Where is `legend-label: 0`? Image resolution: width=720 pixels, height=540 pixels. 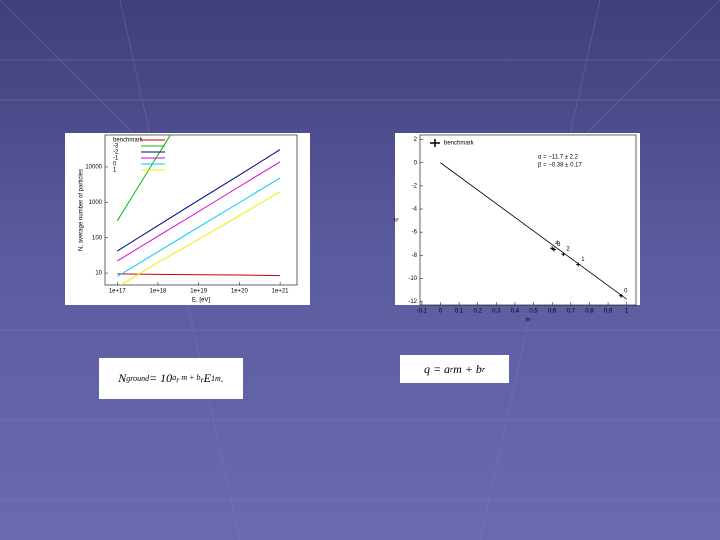 legend-label: 0 is located at coordinates (115, 165).